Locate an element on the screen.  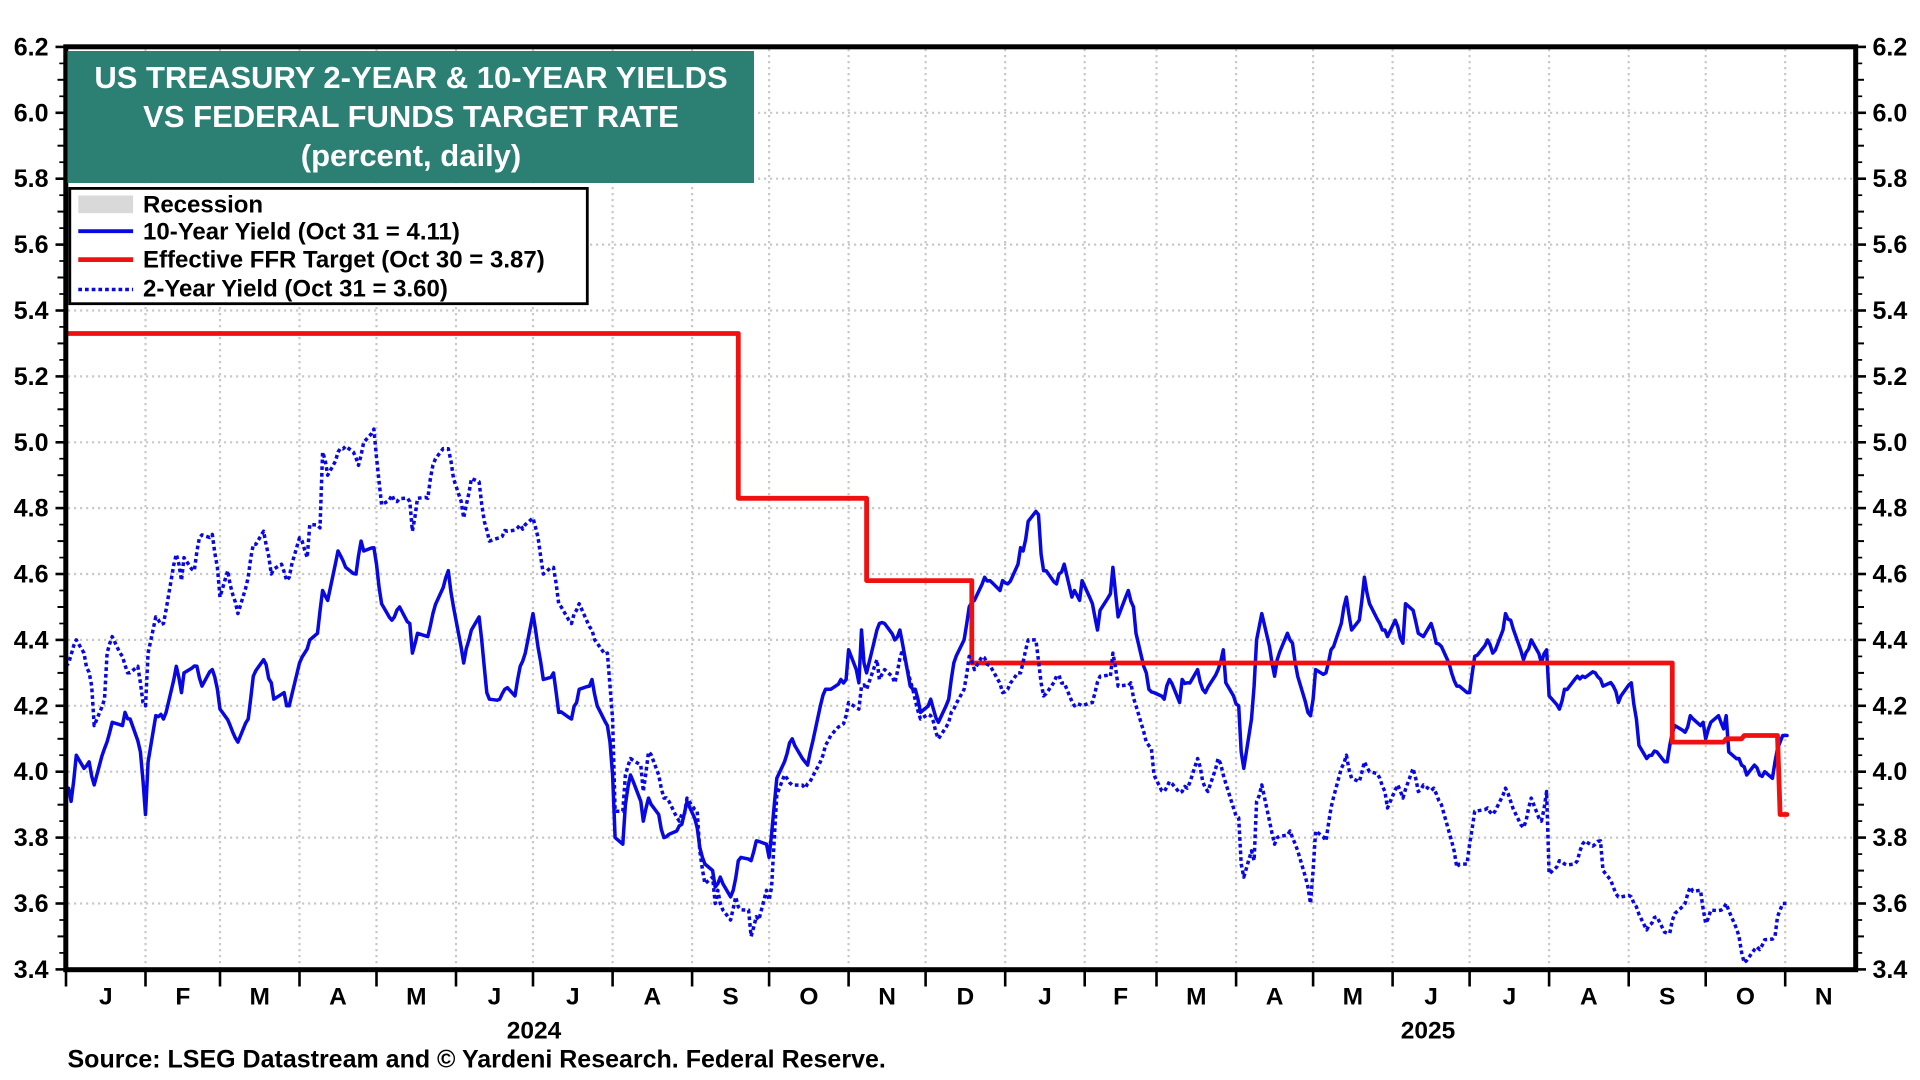
svg-text: 2025 is located at coordinates (1428, 1031).